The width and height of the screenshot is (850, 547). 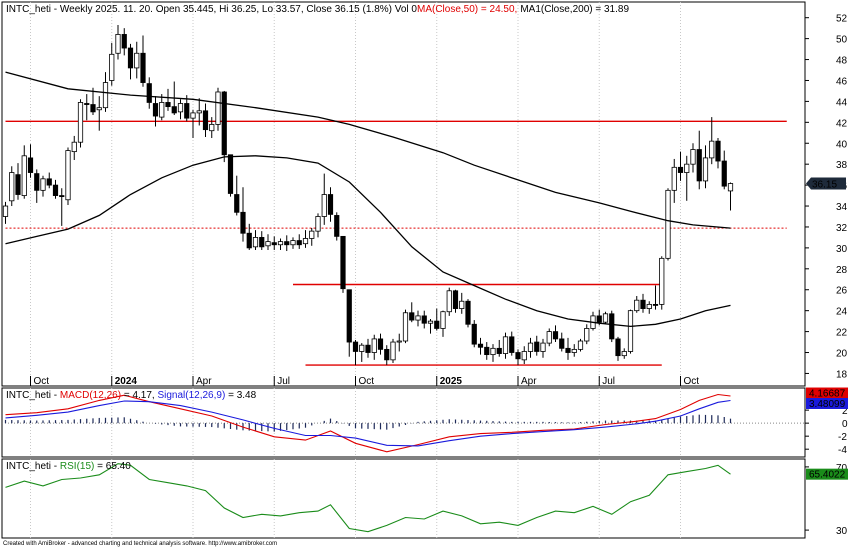 I want to click on macd-y-tick-label: 0, so click(x=845, y=424).